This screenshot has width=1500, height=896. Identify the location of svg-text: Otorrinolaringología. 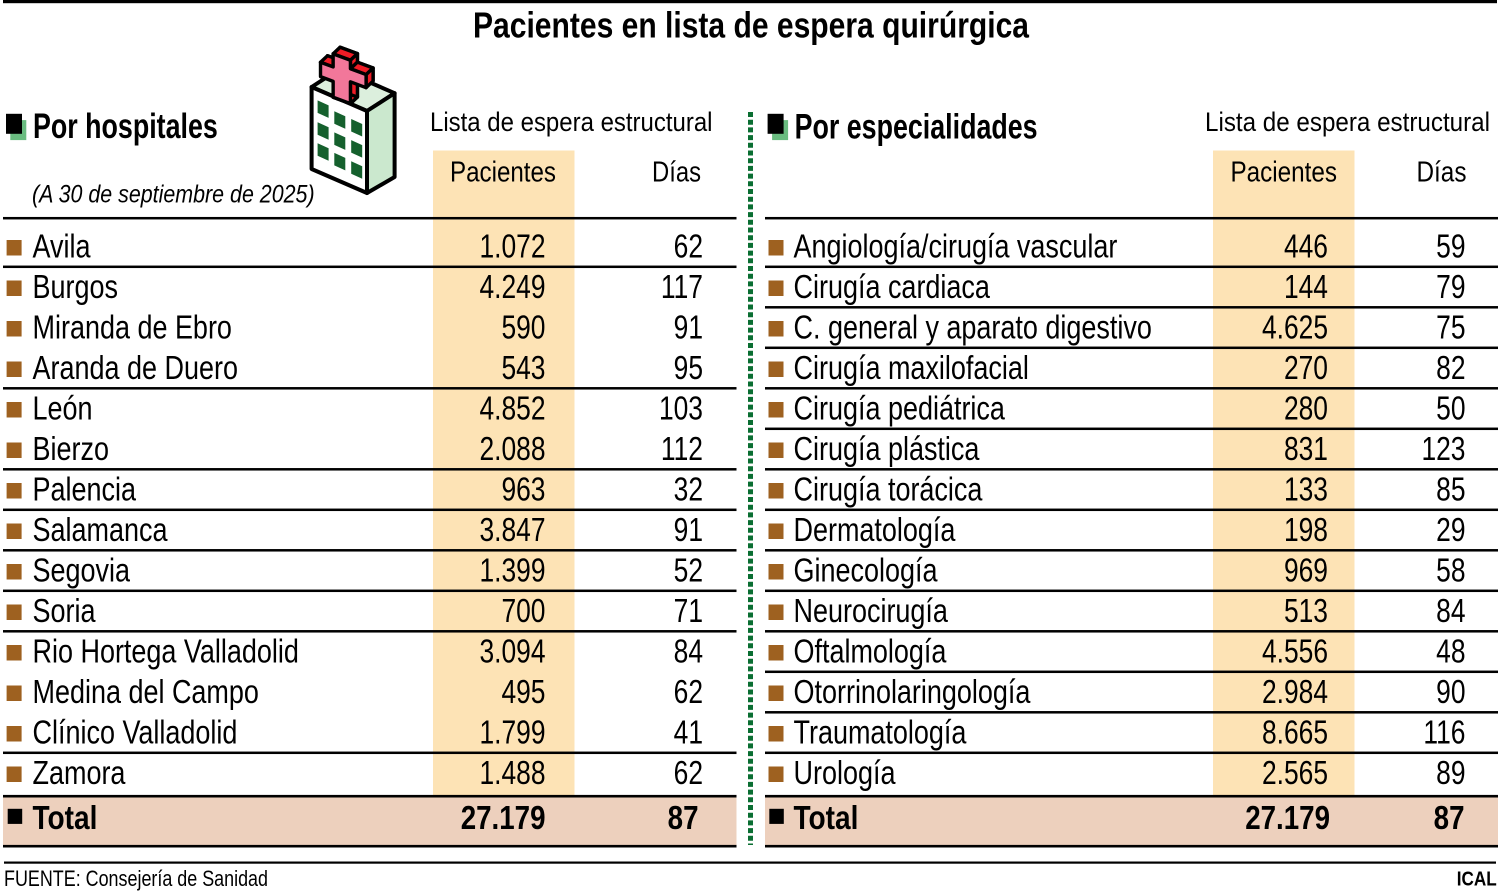
(912, 693).